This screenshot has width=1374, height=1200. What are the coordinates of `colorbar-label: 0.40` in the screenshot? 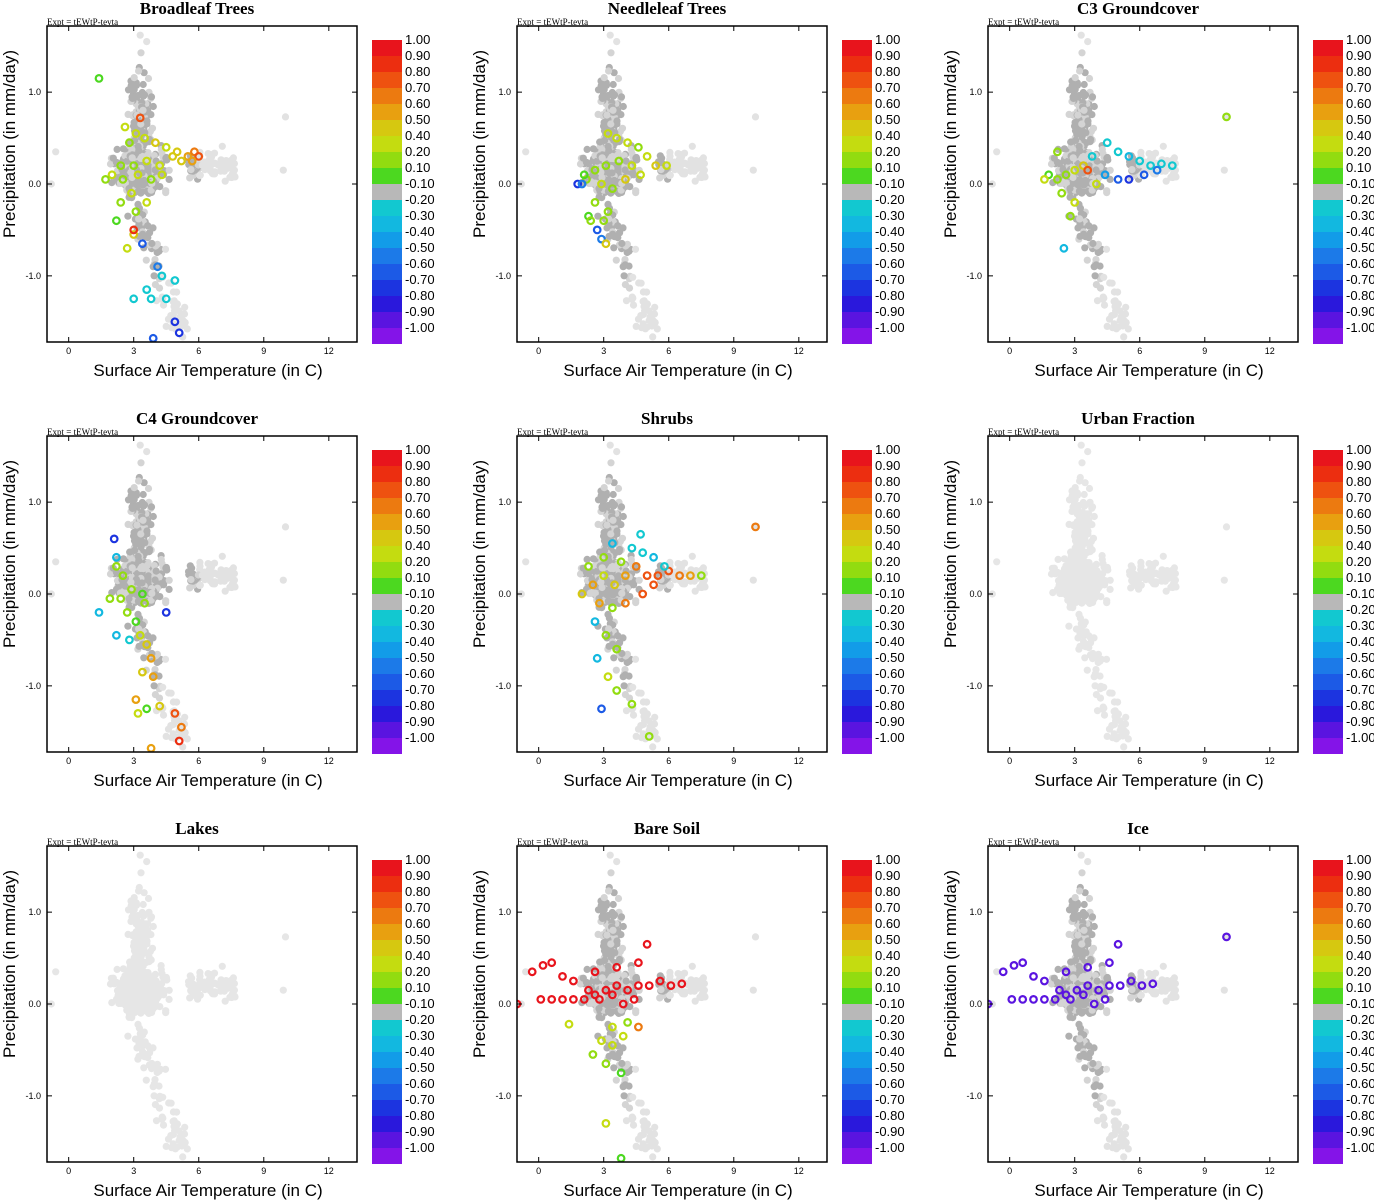 It's located at (1358, 135).